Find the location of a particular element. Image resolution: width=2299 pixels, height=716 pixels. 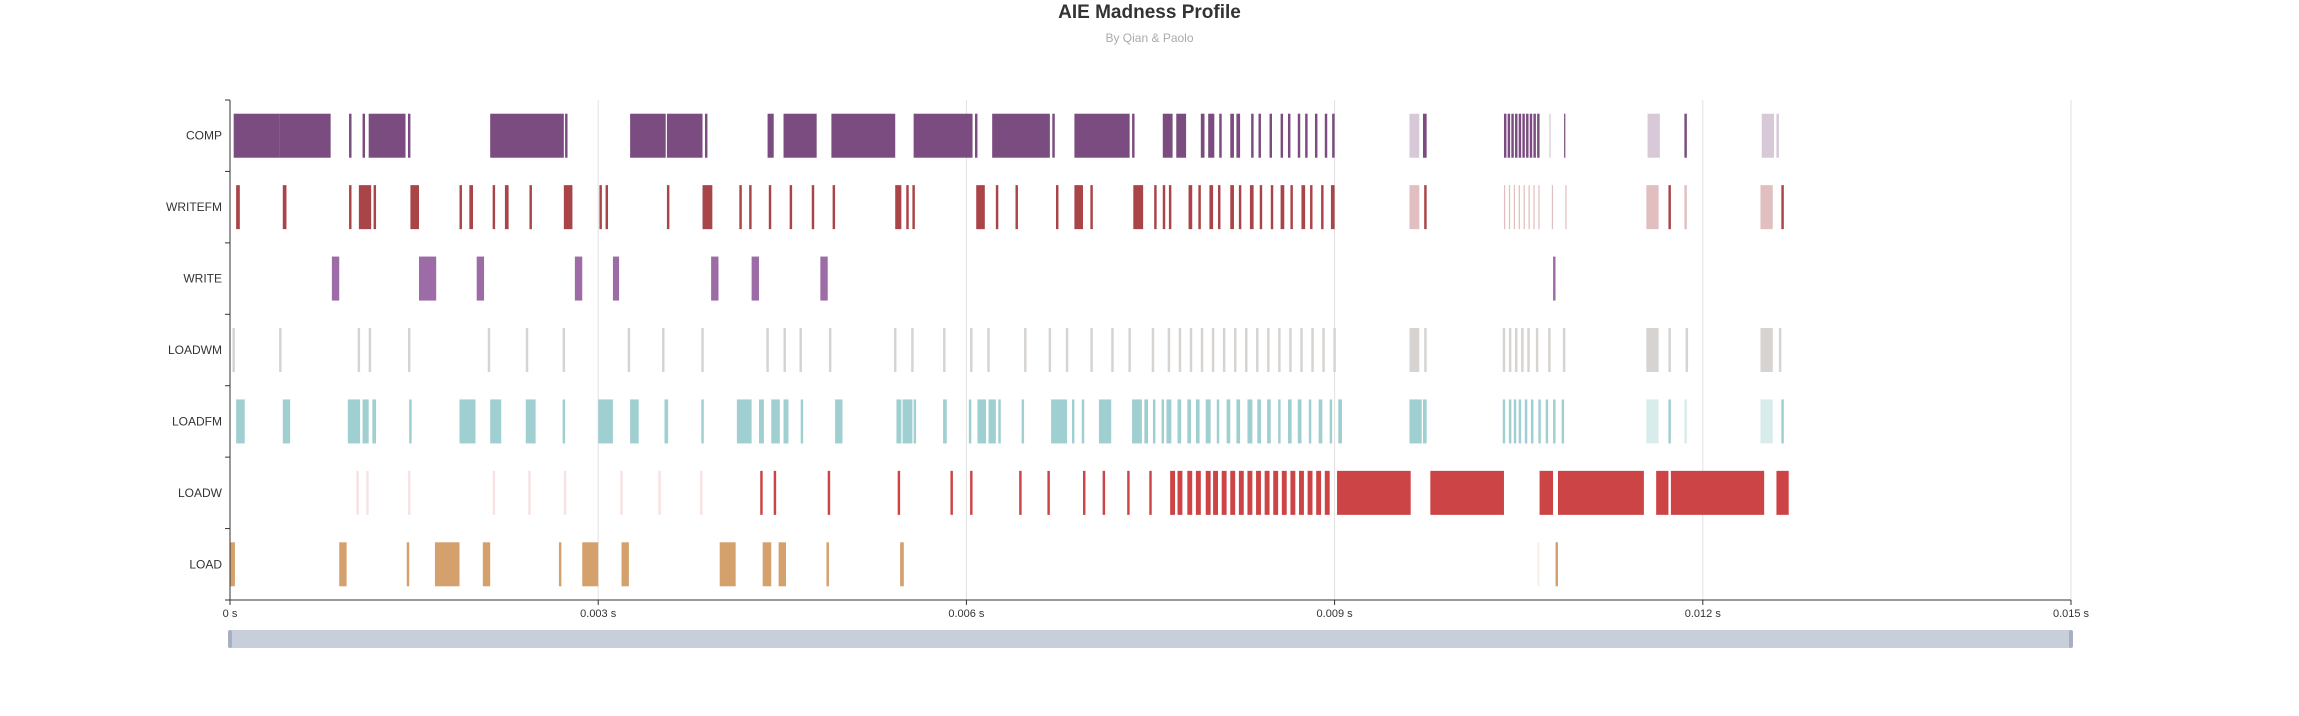

zoom-handle-right is located at coordinates (2071, 639).